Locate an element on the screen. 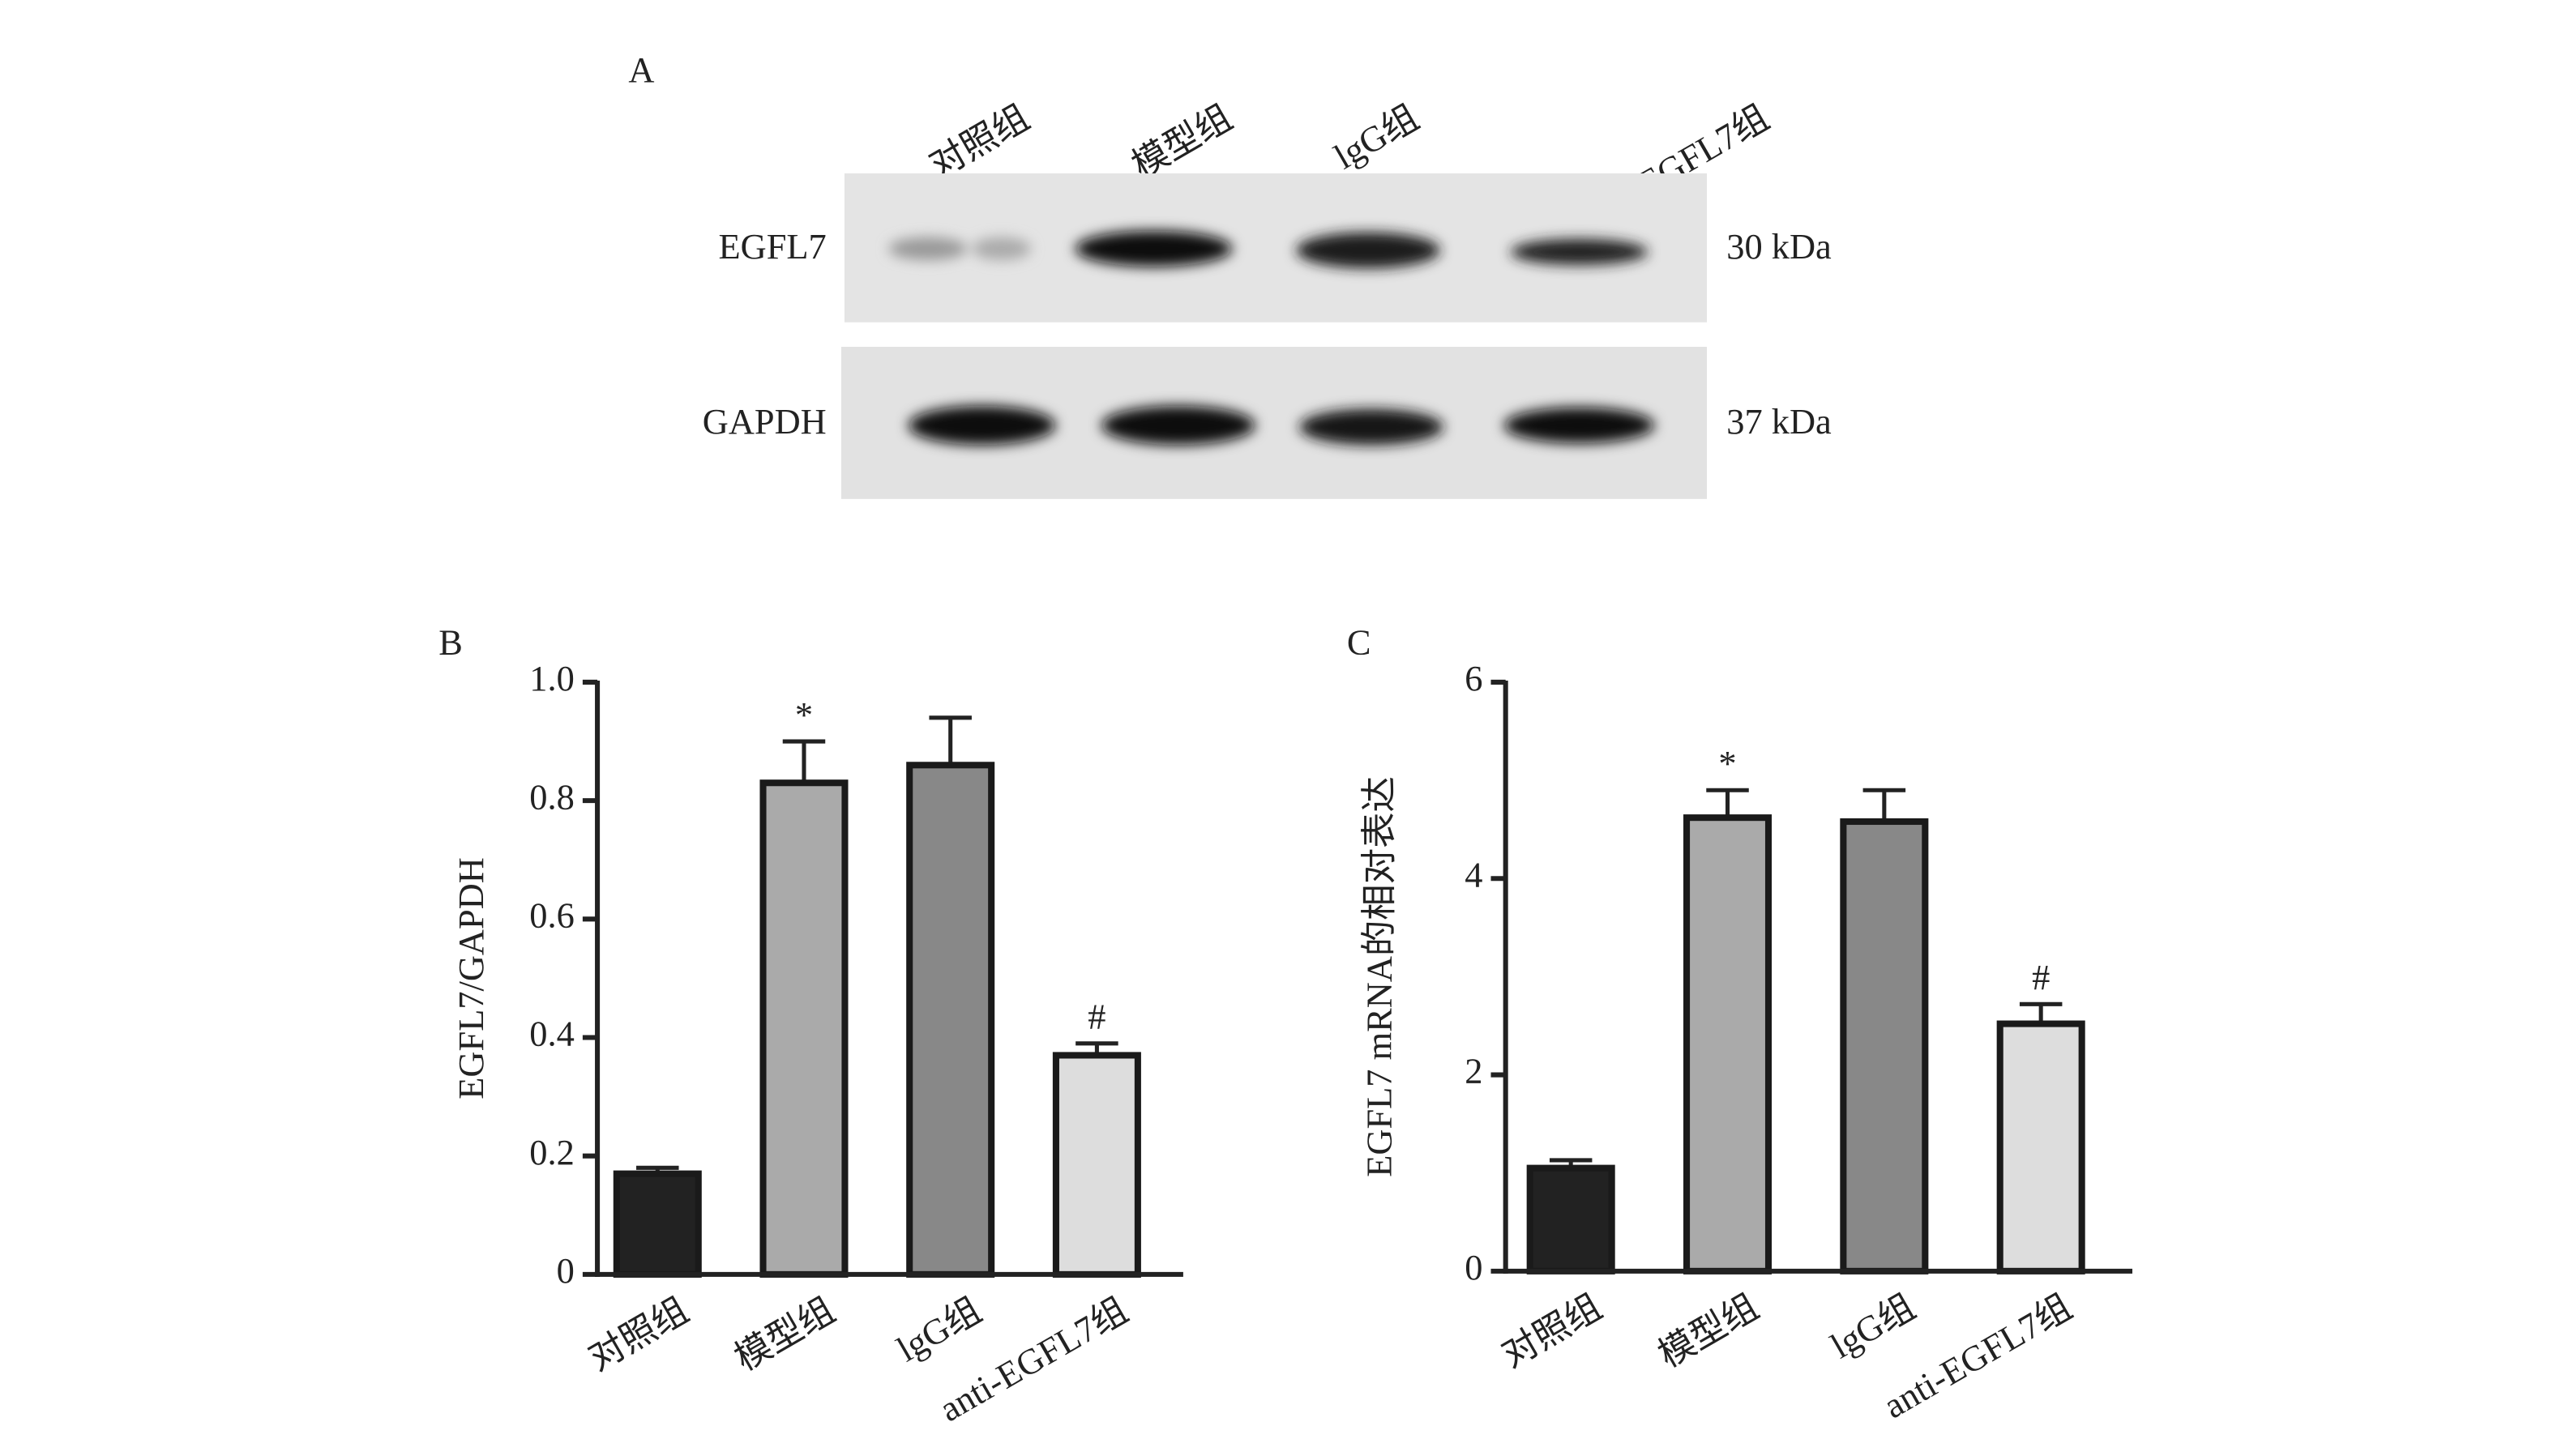  y-tick-label: 0.8 is located at coordinates (552, 797).